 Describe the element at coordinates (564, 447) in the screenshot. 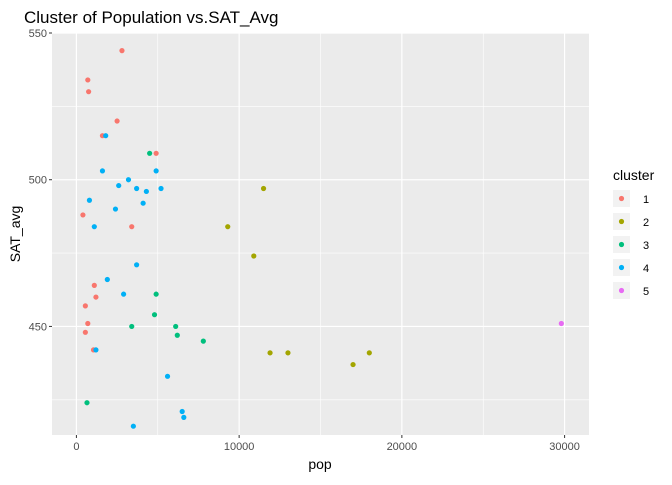

I see `x-tick-label: 30000` at that location.